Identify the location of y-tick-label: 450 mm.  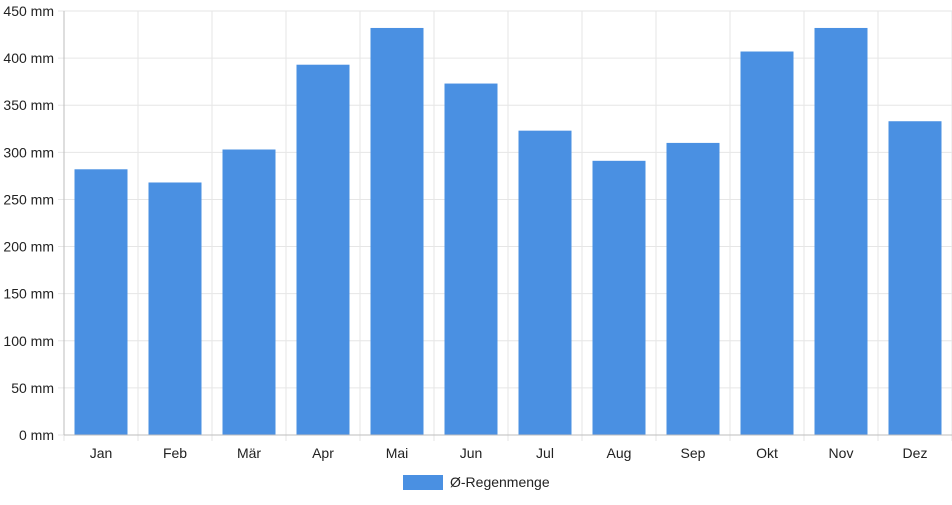
(28, 11).